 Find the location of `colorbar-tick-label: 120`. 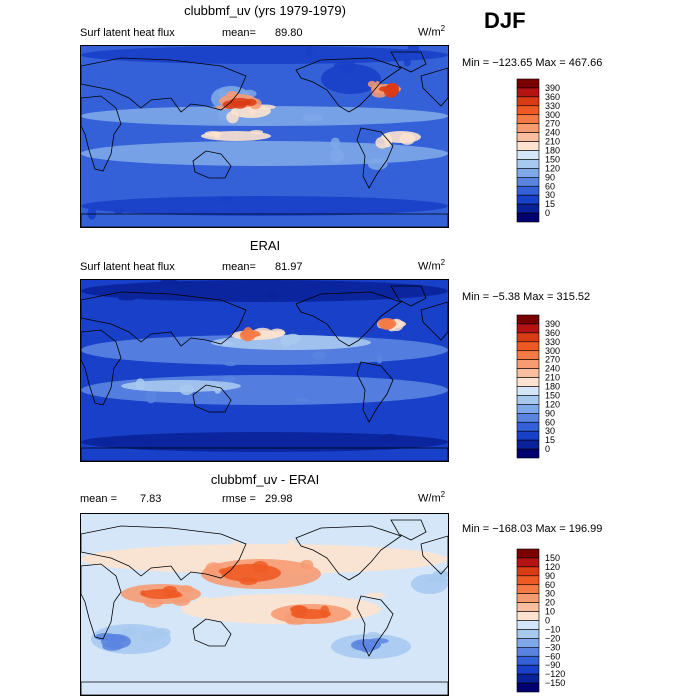

colorbar-tick-label: 120 is located at coordinates (552, 404).